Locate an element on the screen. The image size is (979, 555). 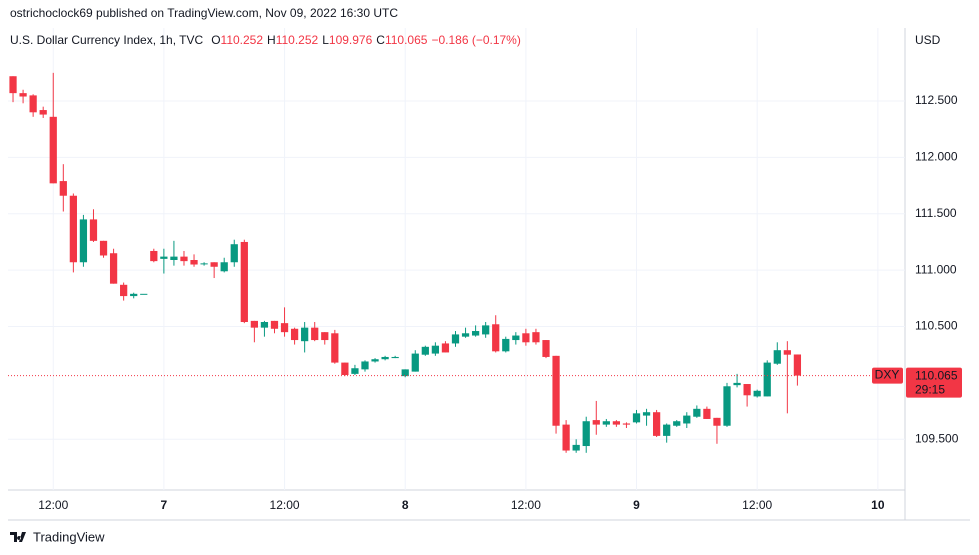
brand: TradingView is located at coordinates (69, 536).